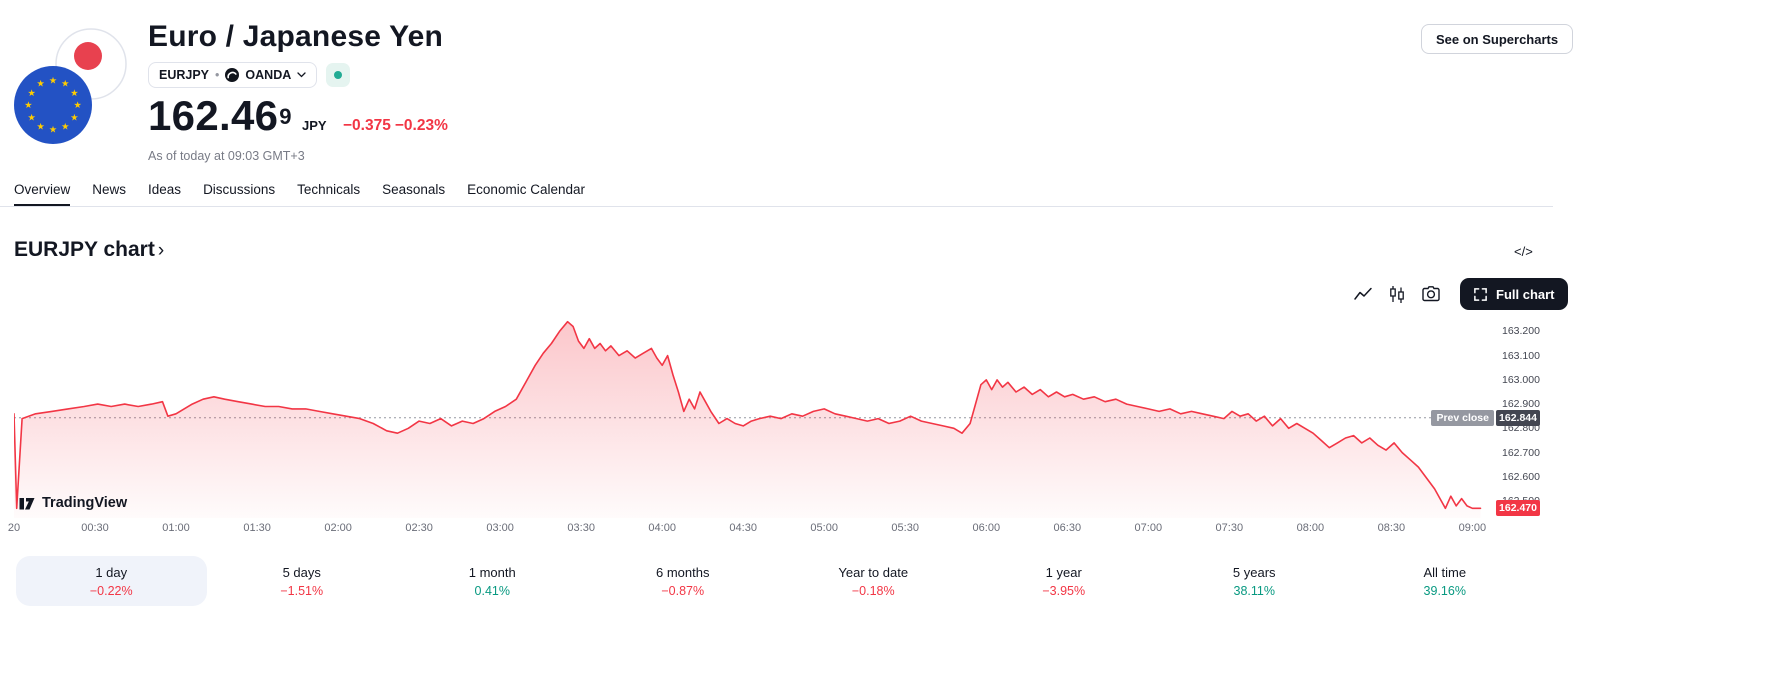  I want to click on area-chart-type-button, so click(1363, 294).